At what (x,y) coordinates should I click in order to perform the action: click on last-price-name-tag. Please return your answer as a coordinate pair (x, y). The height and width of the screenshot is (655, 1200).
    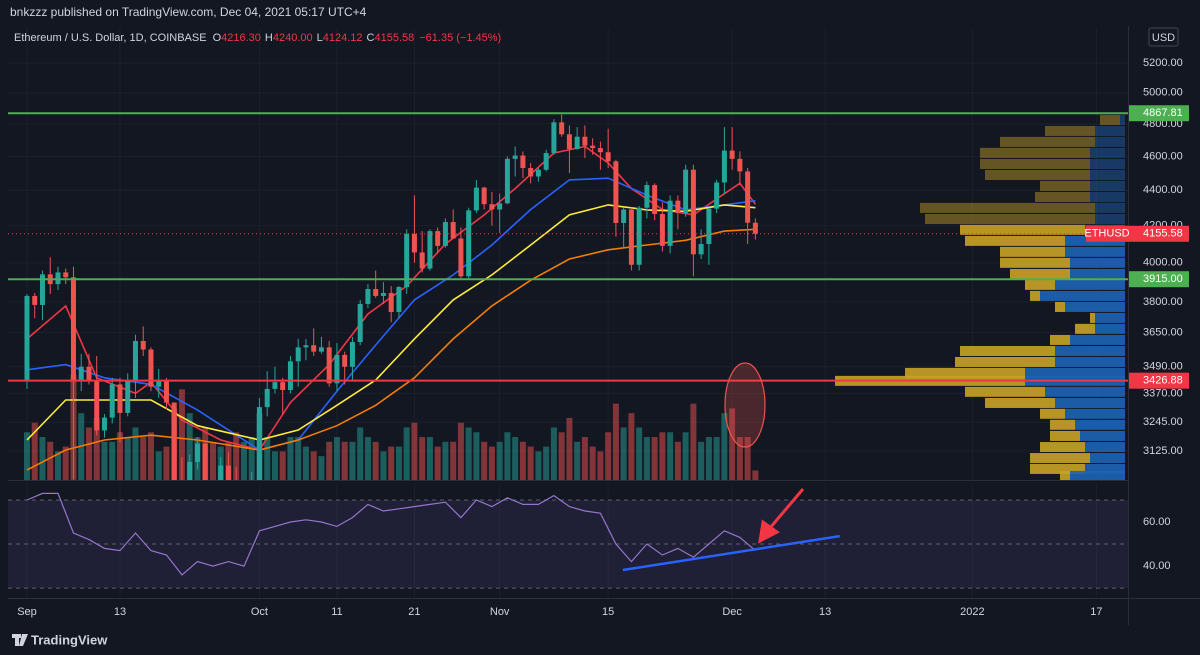
    Looking at the image, I should click on (1107, 233).